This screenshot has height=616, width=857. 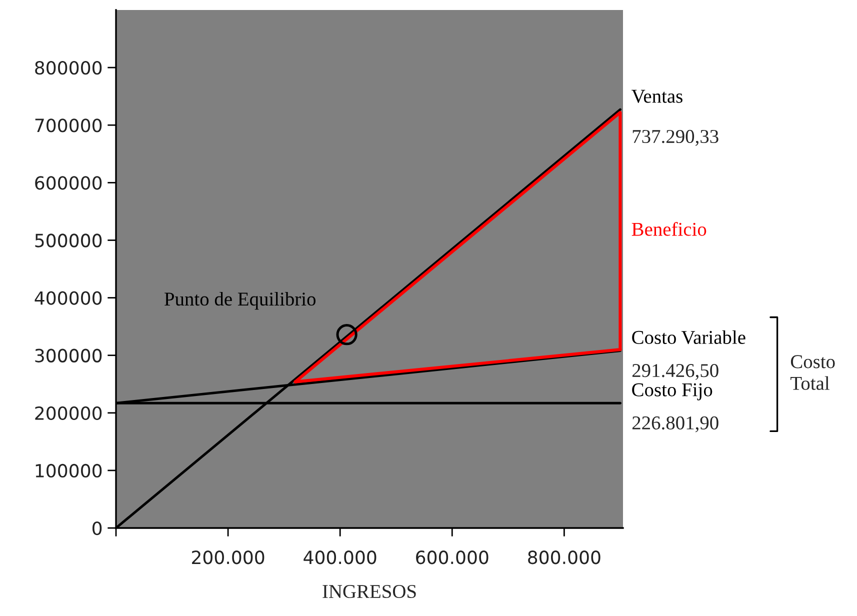 What do you see at coordinates (240, 301) in the screenshot?
I see `series-label: Punto de Equilibrio` at bounding box center [240, 301].